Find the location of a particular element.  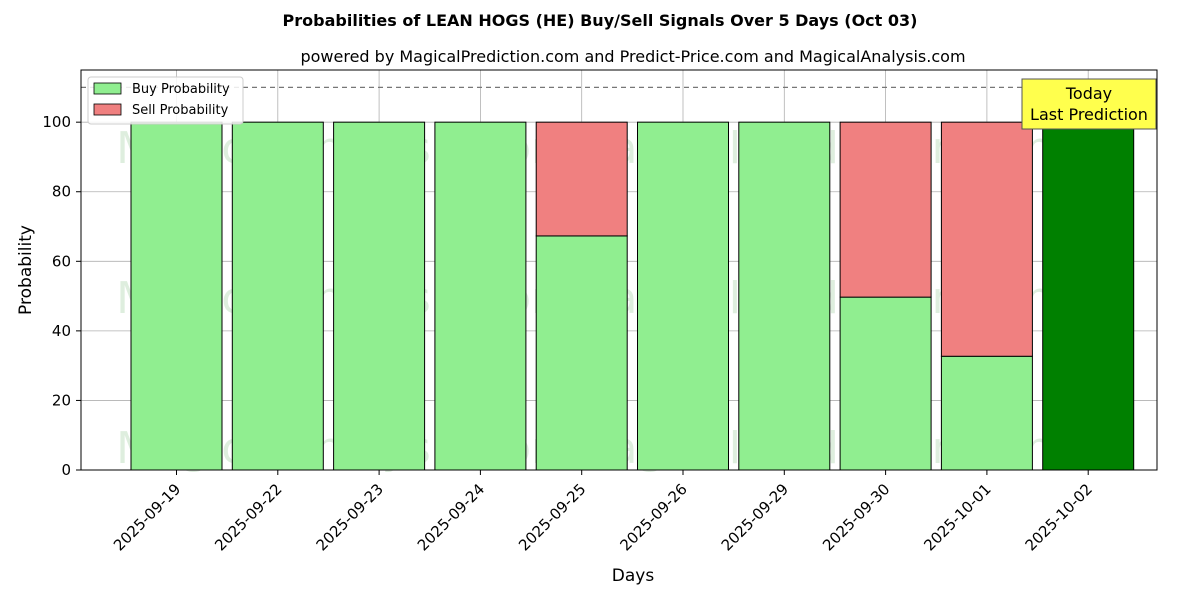

y-tick-label: 80 is located at coordinates (61, 192).